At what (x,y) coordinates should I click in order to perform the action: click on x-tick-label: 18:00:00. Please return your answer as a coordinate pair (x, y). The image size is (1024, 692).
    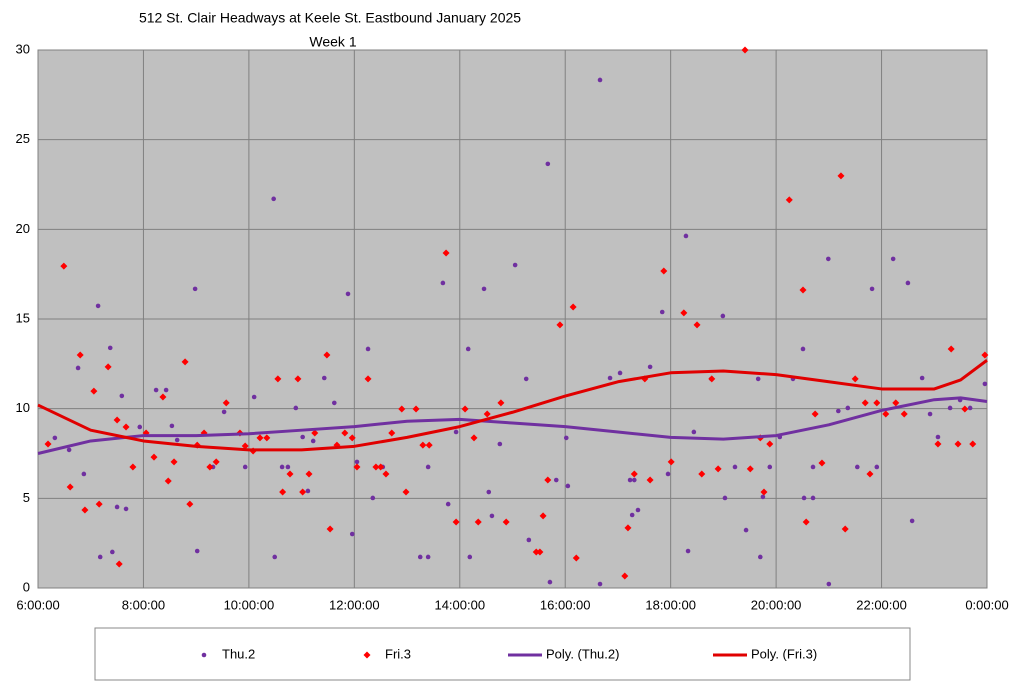
    Looking at the image, I should click on (670, 604).